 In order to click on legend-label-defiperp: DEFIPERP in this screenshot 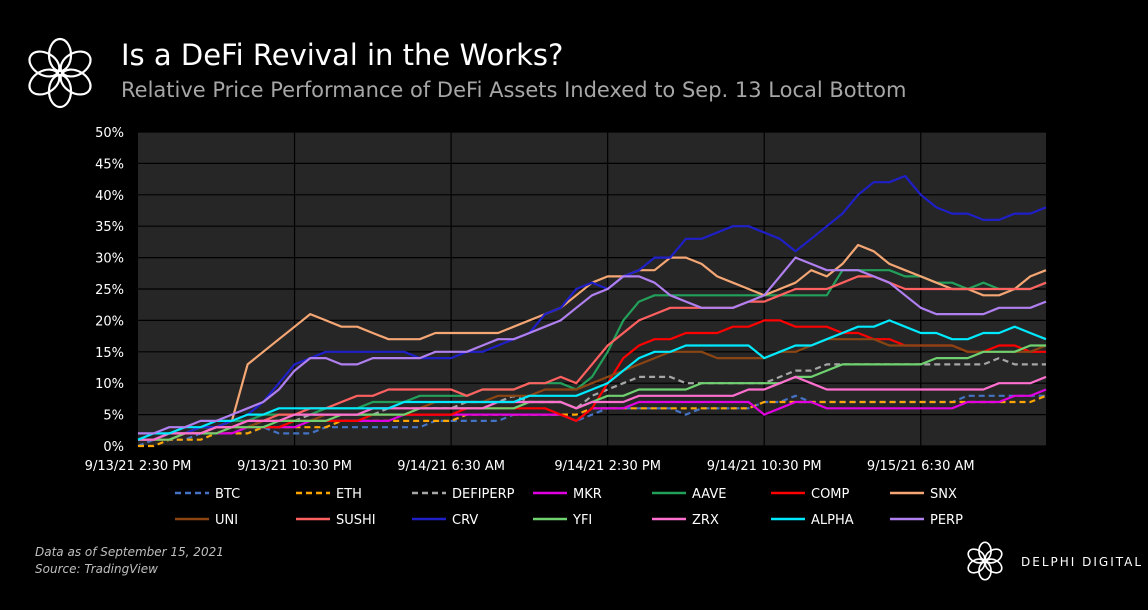, I will do `click(483, 494)`.